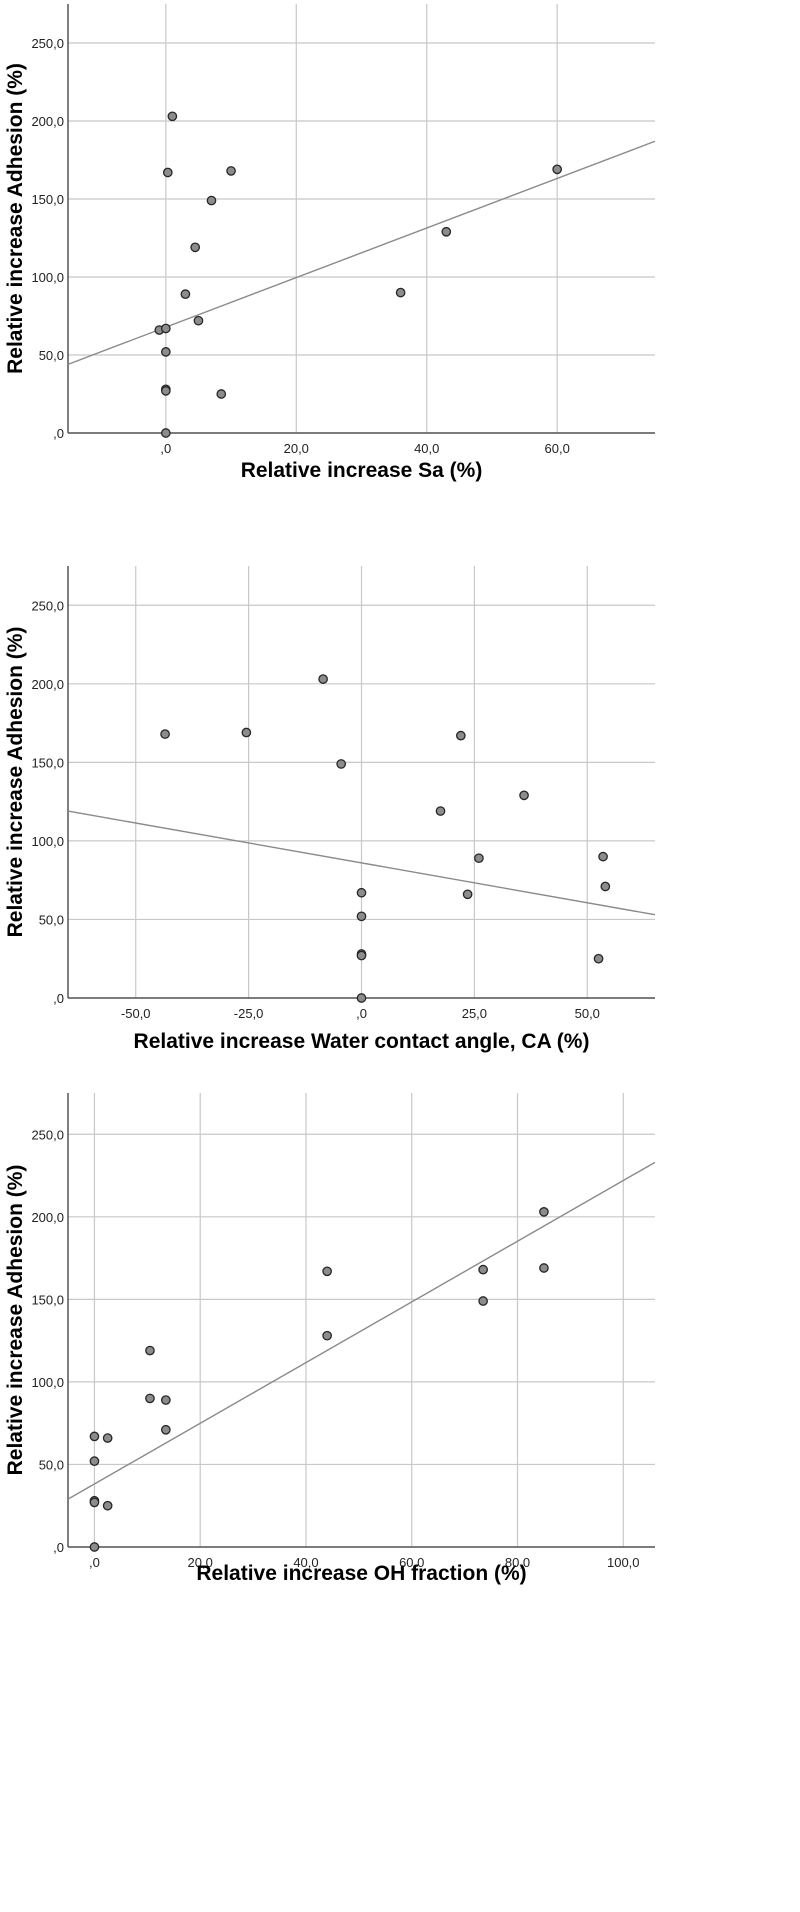 The height and width of the screenshot is (1912, 800). Describe the element at coordinates (623, 1562) in the screenshot. I see `x-tick-label: 100,0` at that location.